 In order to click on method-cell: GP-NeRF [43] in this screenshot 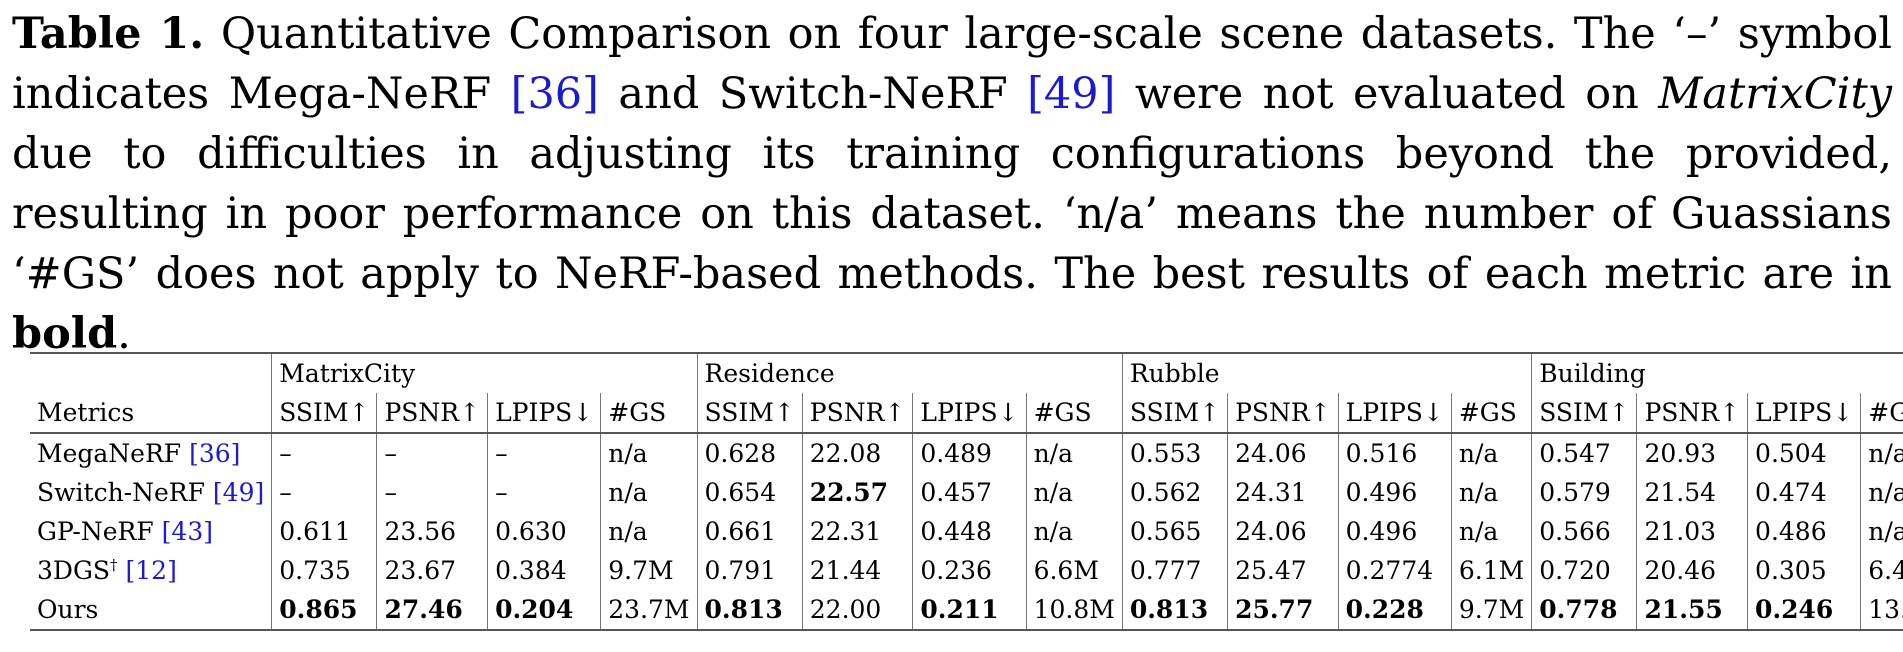, I will do `click(151, 531)`.